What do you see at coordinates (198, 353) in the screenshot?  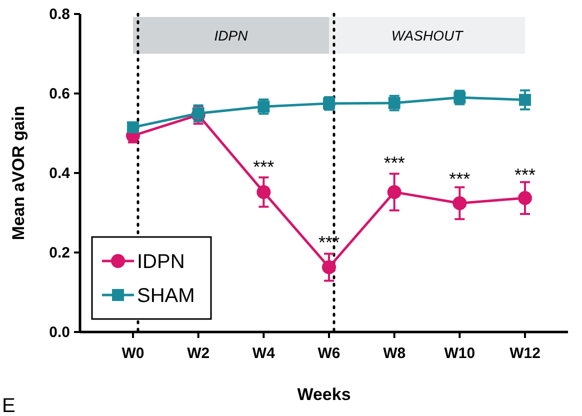 I see `x-tick-label: W2` at bounding box center [198, 353].